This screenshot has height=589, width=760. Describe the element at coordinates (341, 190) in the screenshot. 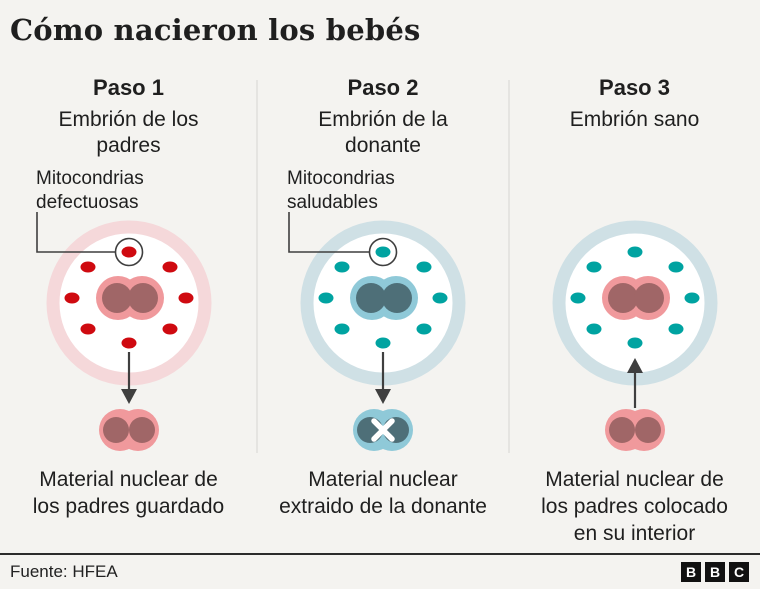

I see `step2-annotation-label: Mitocondrias saludables` at that location.